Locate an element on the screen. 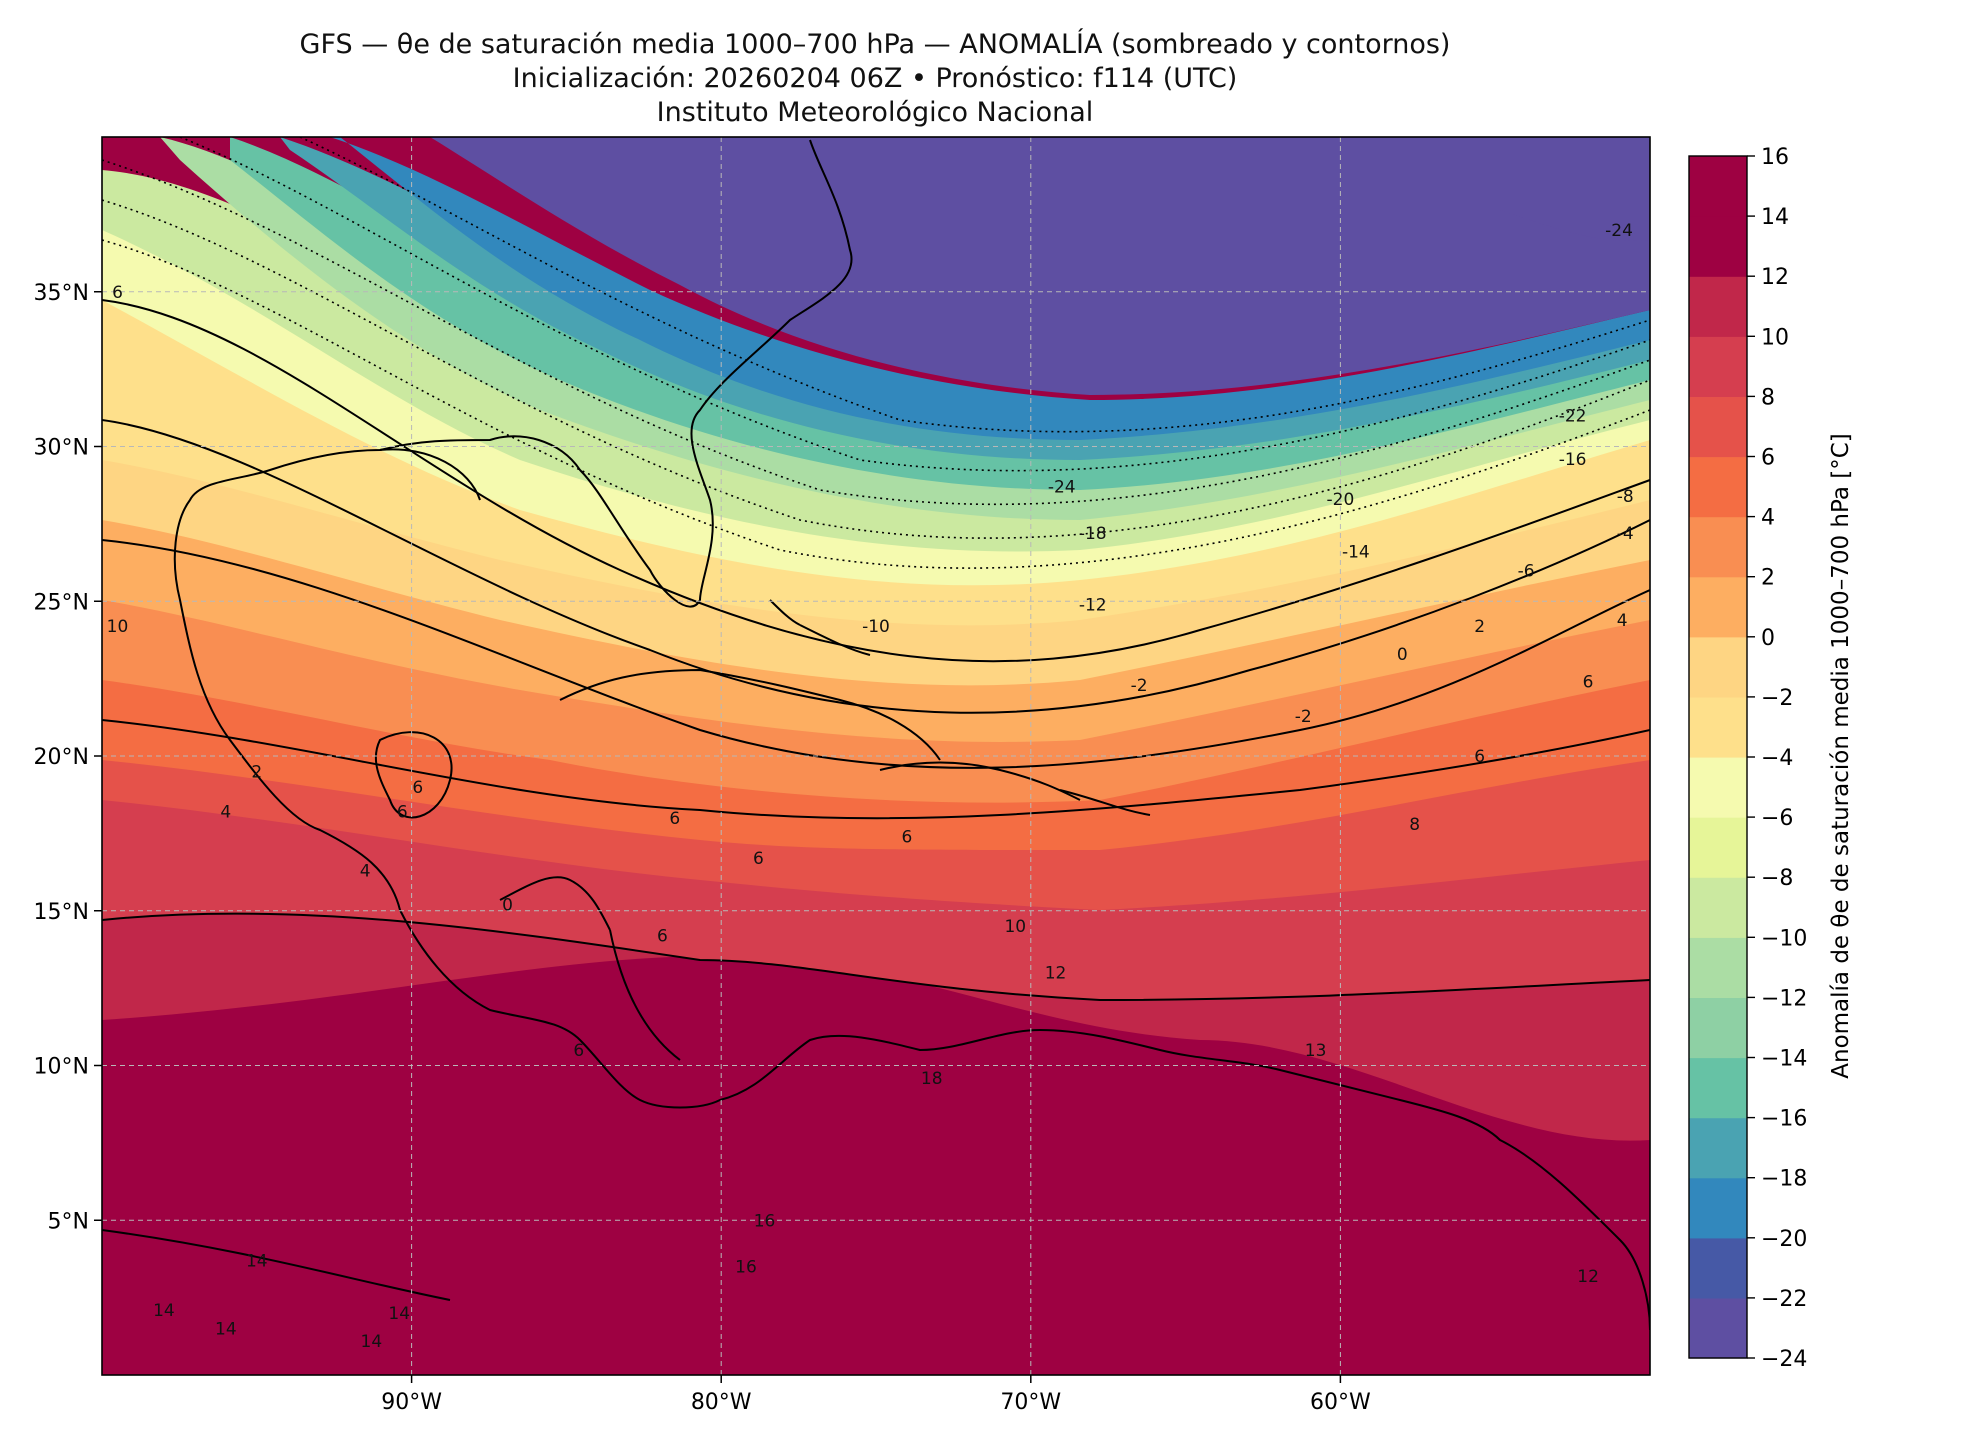 The image size is (1980, 1440). colorbar-tick-label: −2 is located at coordinates (1777, 698).